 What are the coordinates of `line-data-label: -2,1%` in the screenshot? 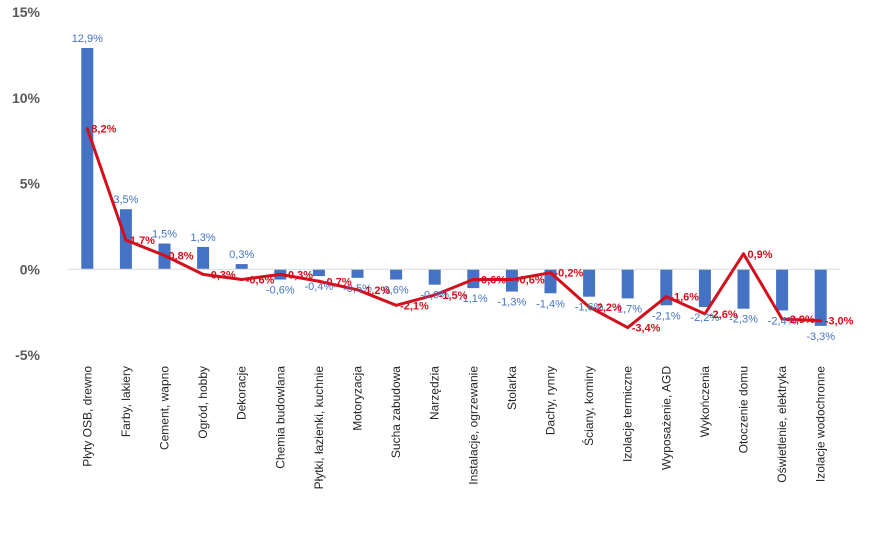 It's located at (414, 306).